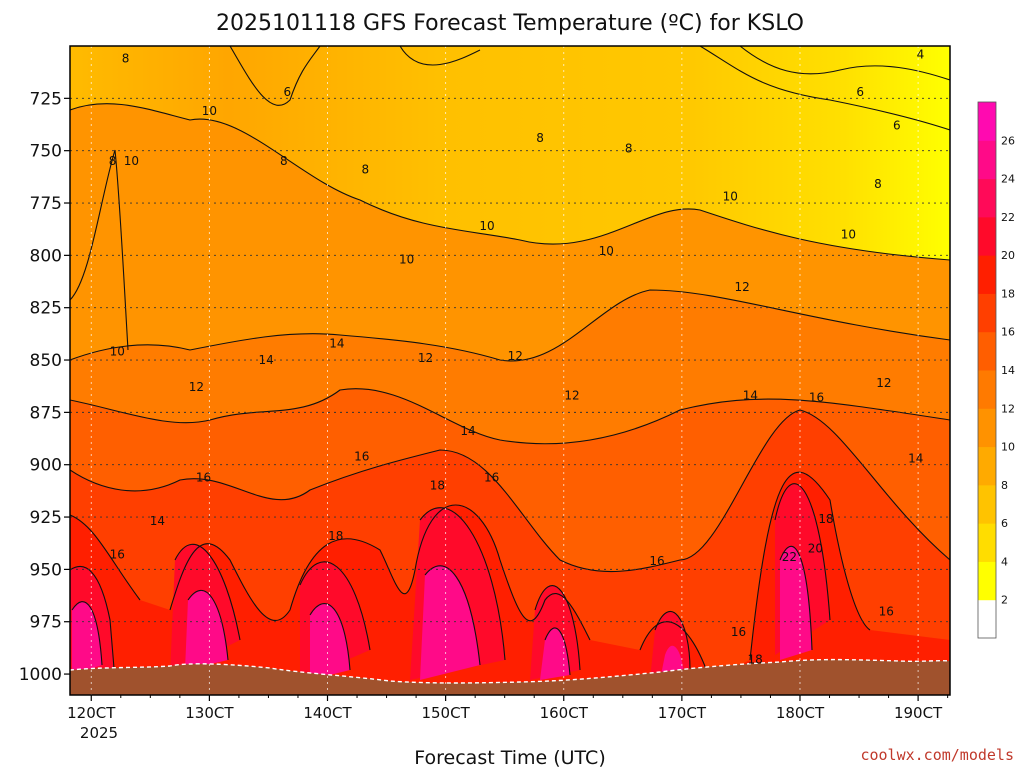 Image resolution: width=1024 pixels, height=768 pixels. What do you see at coordinates (209, 713) in the screenshot?
I see `x-tick-label: 130CT` at bounding box center [209, 713].